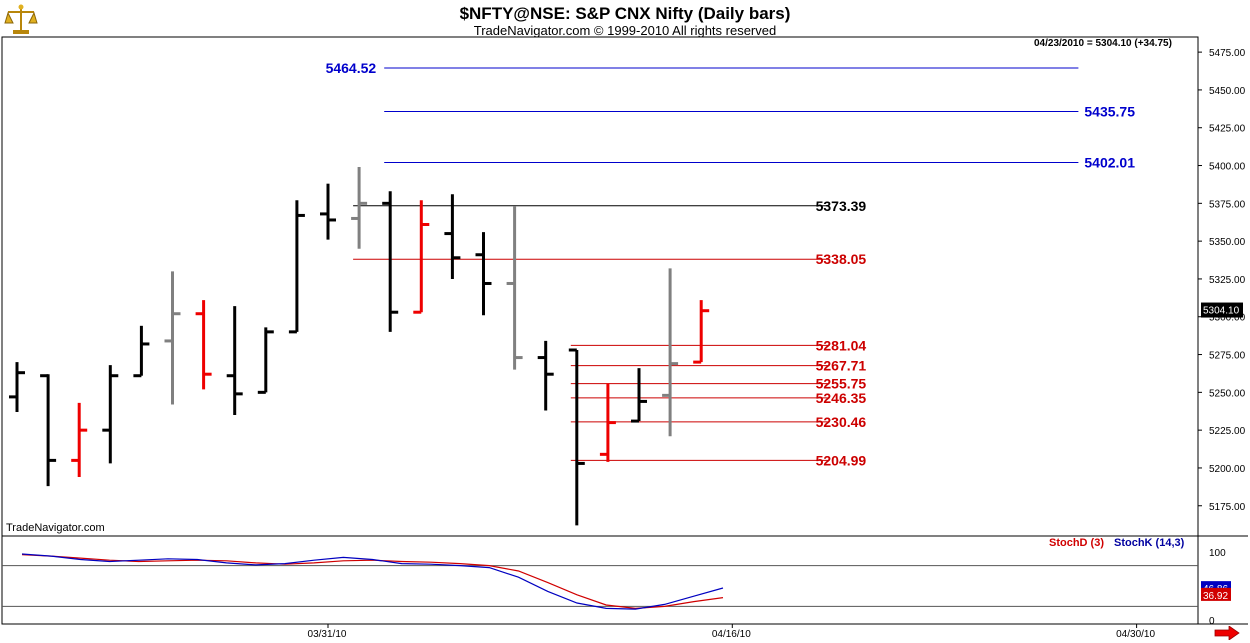 This screenshot has width=1250, height=643. I want to click on price-tick-label: 5275.00, so click(1227, 356).